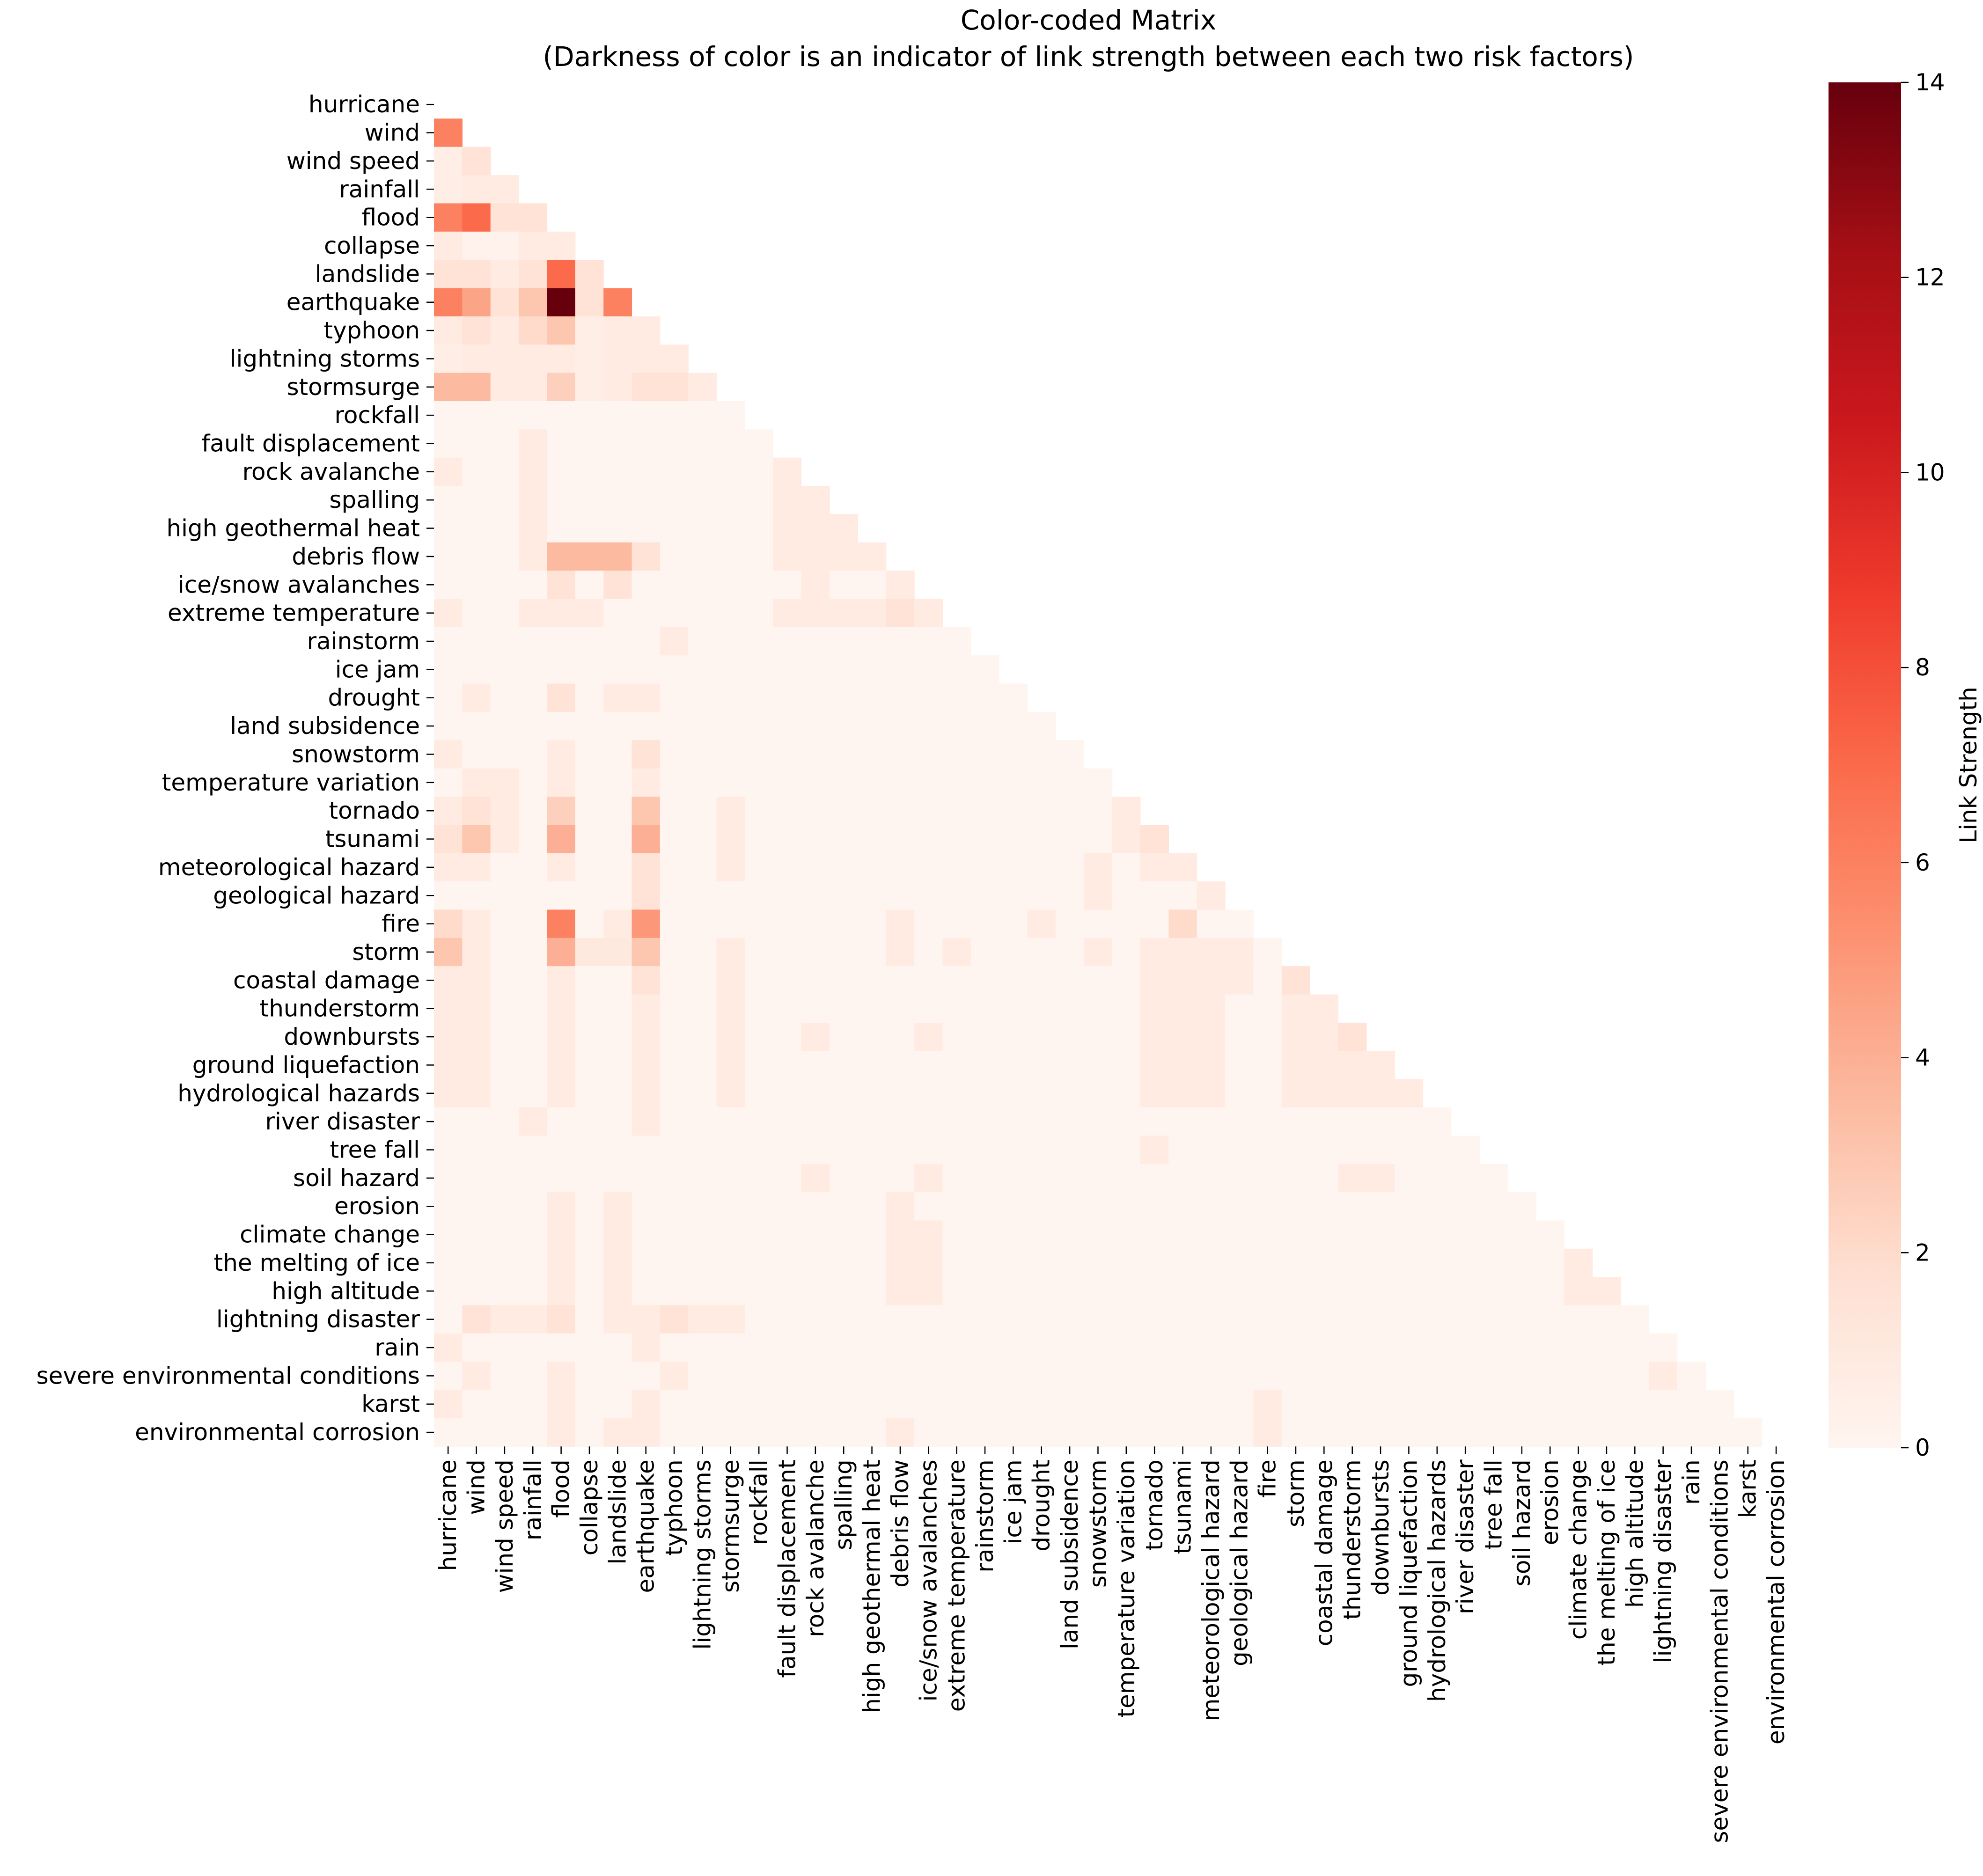 Image resolution: width=1983 pixels, height=1876 pixels. Describe the element at coordinates (1691, 1482) in the screenshot. I see `x-tick-label: rain` at that location.